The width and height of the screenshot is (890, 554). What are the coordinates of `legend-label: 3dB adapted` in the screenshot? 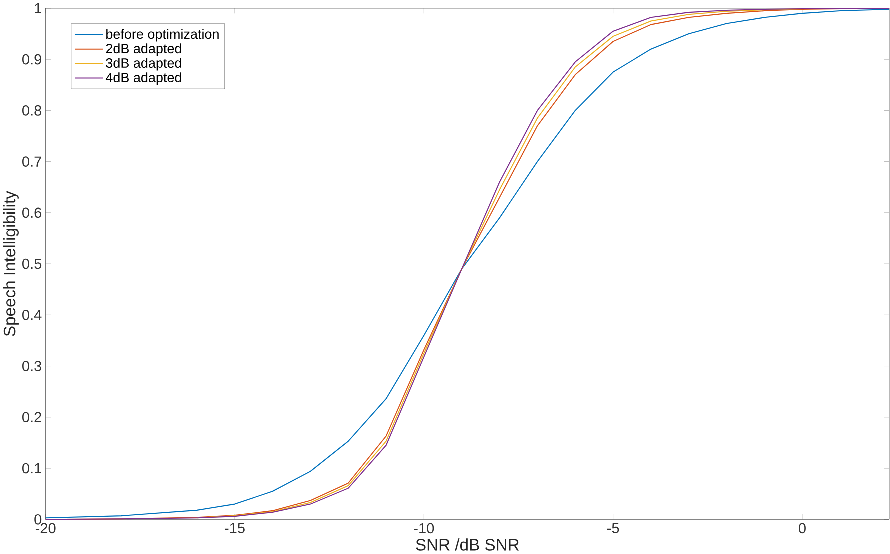 It's located at (144, 64).